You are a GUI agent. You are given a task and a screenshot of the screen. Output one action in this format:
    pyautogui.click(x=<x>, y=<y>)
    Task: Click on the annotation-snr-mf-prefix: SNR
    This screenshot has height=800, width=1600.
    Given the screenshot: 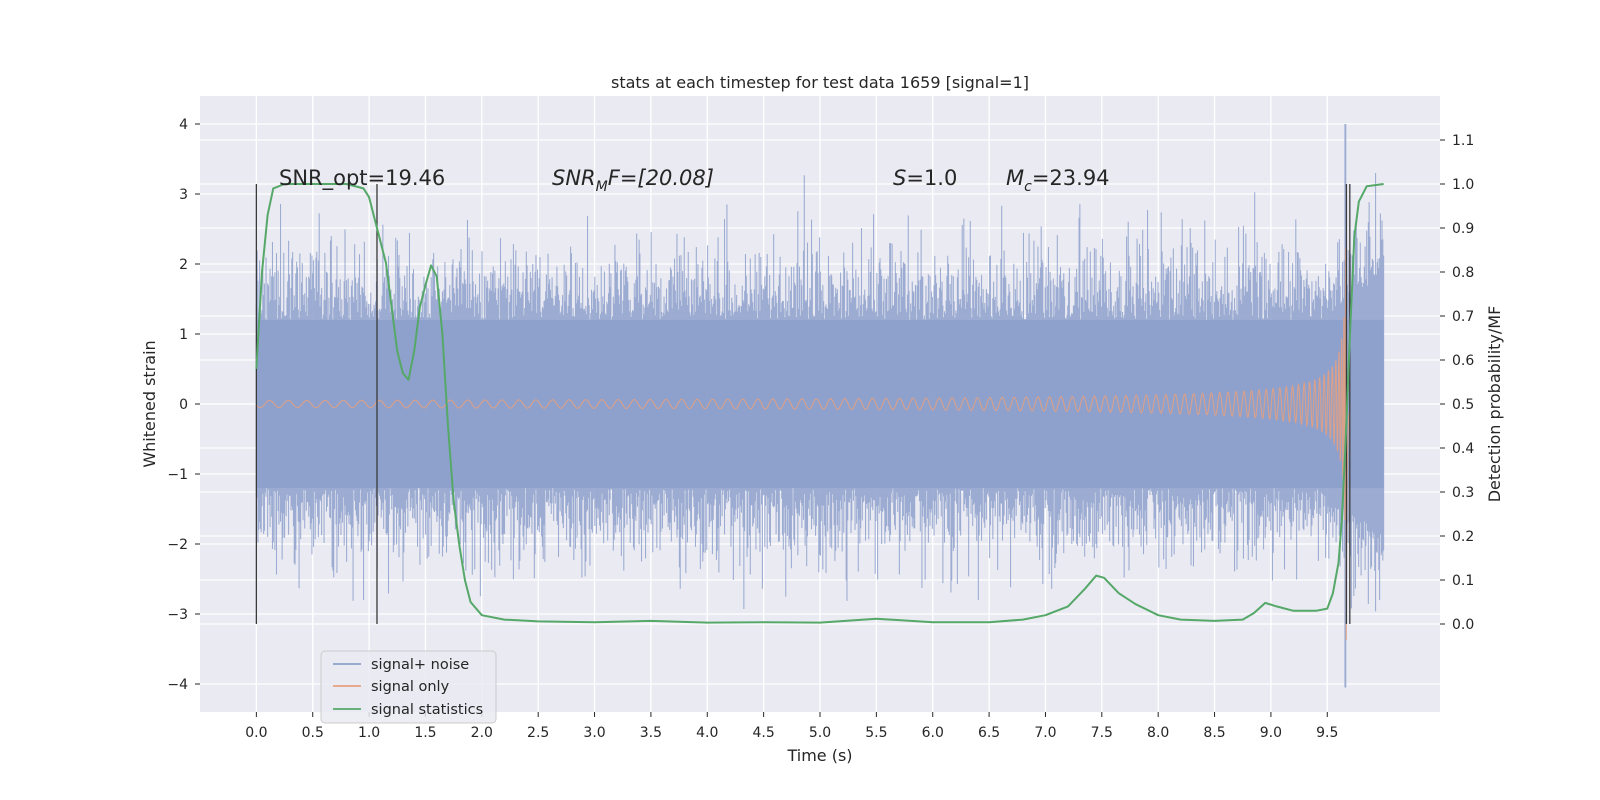 What is the action you would take?
    pyautogui.click(x=574, y=178)
    